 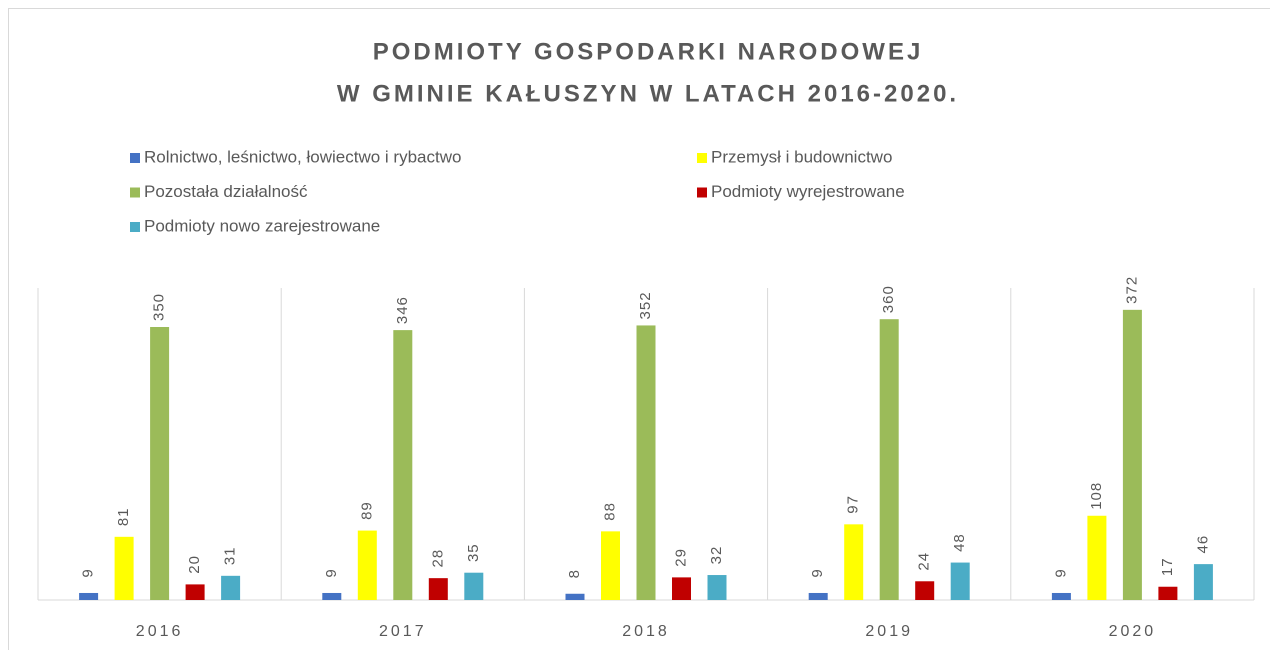 What do you see at coordinates (1167, 566) in the screenshot?
I see `value-label: 17` at bounding box center [1167, 566].